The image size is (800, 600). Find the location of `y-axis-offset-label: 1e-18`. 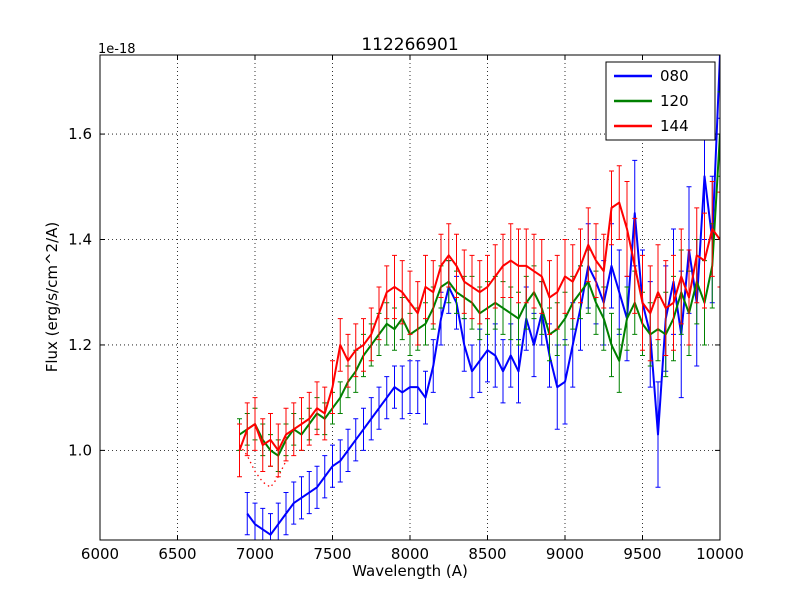

y-axis-offset-label: 1e-18 is located at coordinates (117, 49).